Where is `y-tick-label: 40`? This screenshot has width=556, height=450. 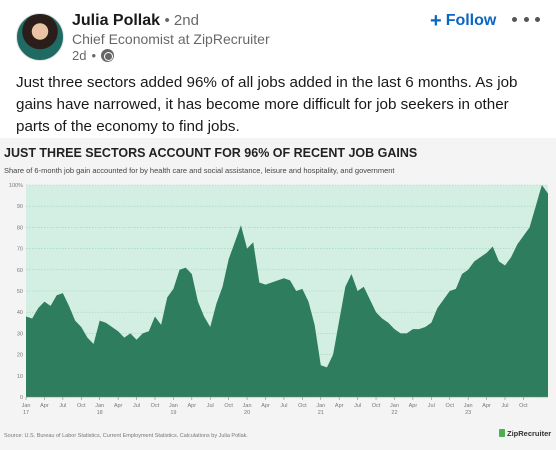
y-tick-label: 40 is located at coordinates (20, 313).